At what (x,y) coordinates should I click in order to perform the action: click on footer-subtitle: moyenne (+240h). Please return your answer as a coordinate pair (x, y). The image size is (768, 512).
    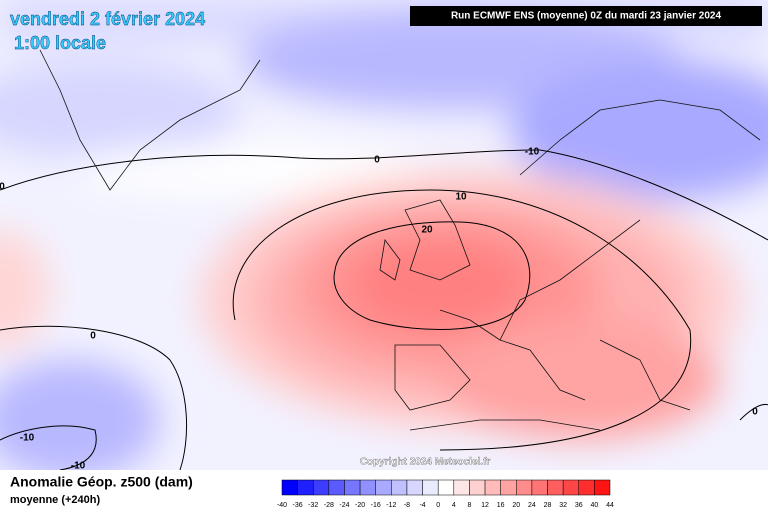
    Looking at the image, I should click on (55, 500).